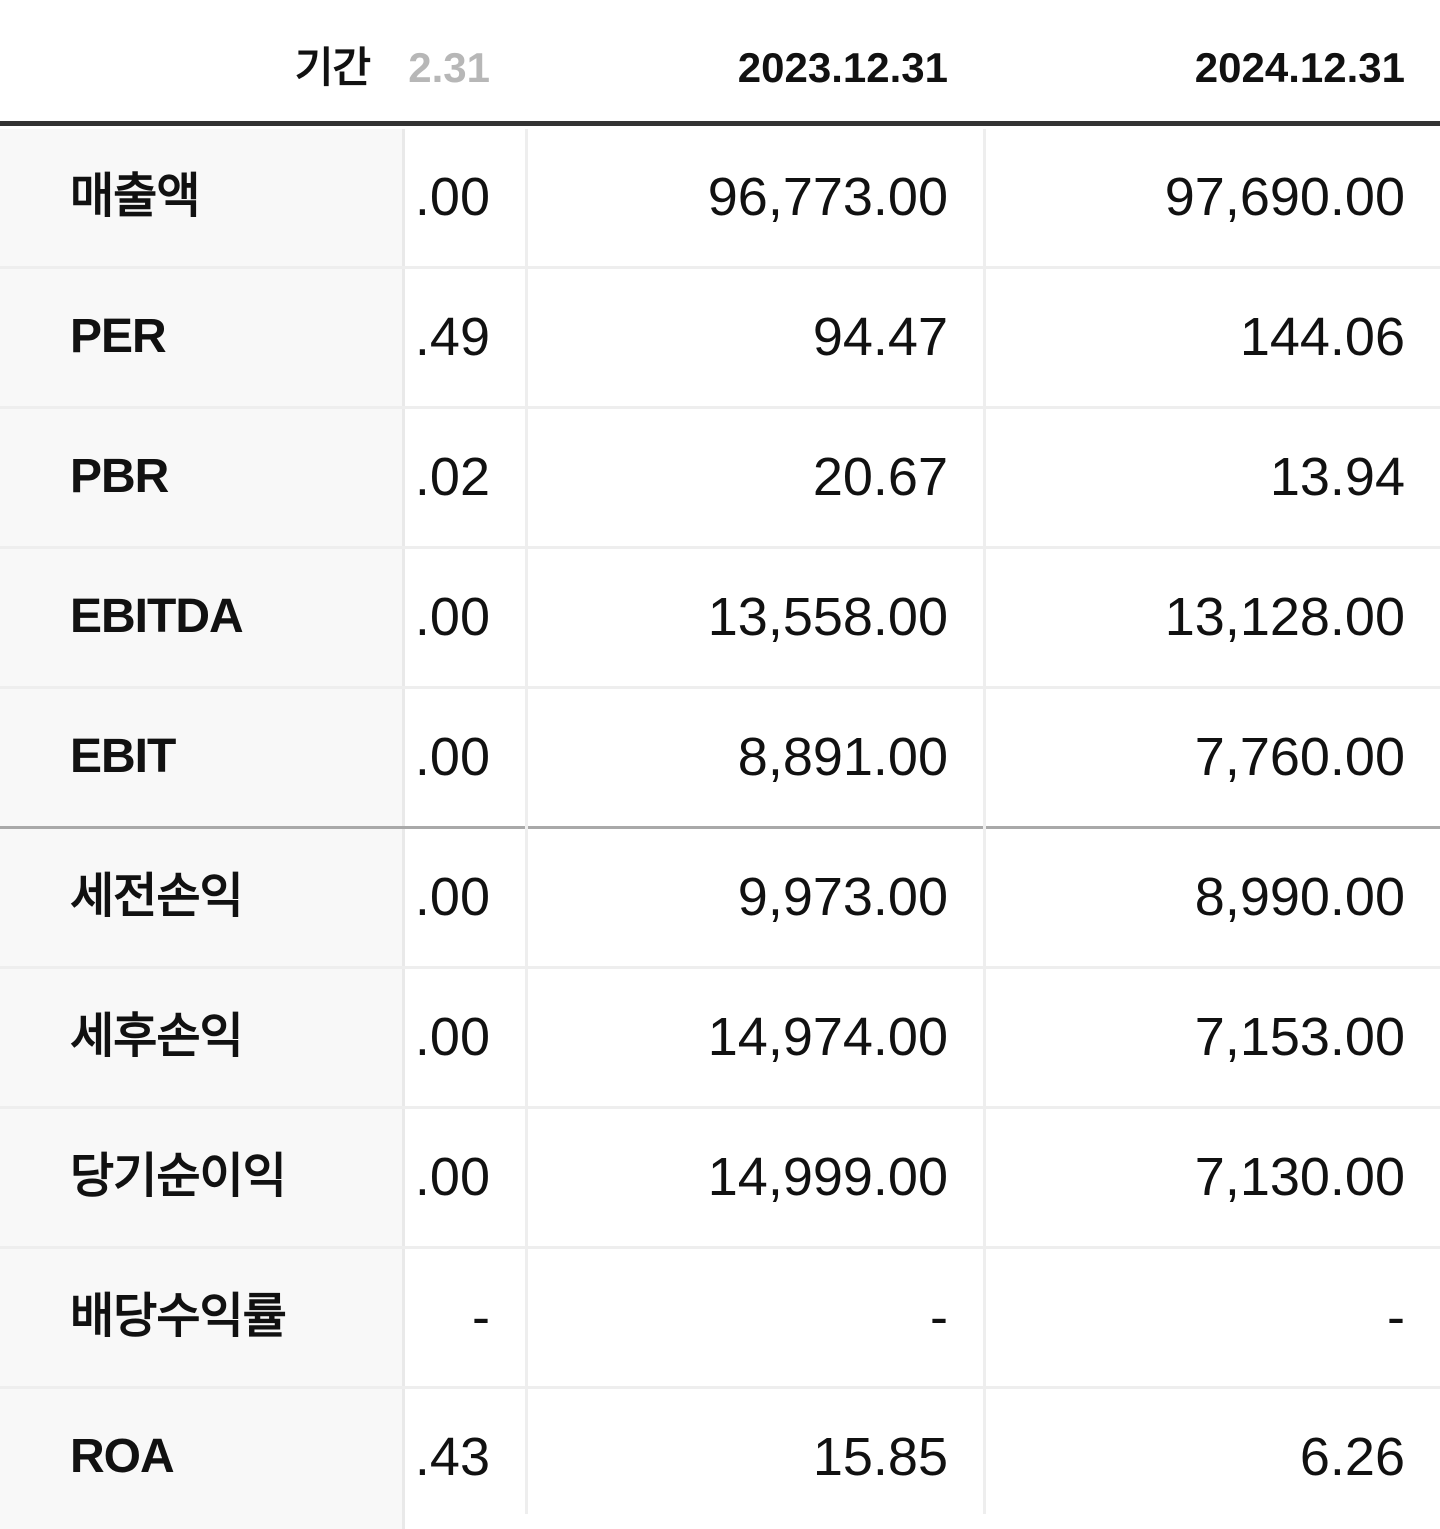 This screenshot has height=1529, width=1440. I want to click on row-value: 8,891.00, so click(842, 757).